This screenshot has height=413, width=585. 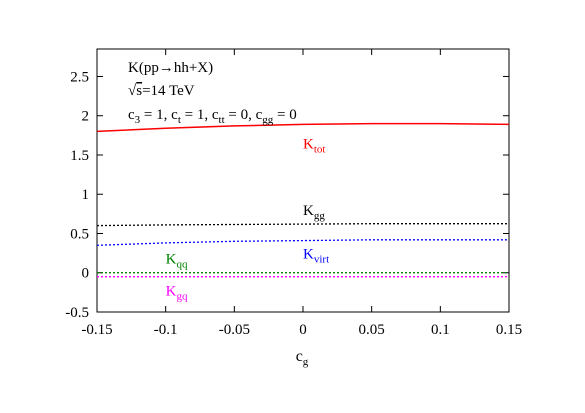 What do you see at coordinates (372, 330) in the screenshot?
I see `x-tick-label: 0.05` at bounding box center [372, 330].